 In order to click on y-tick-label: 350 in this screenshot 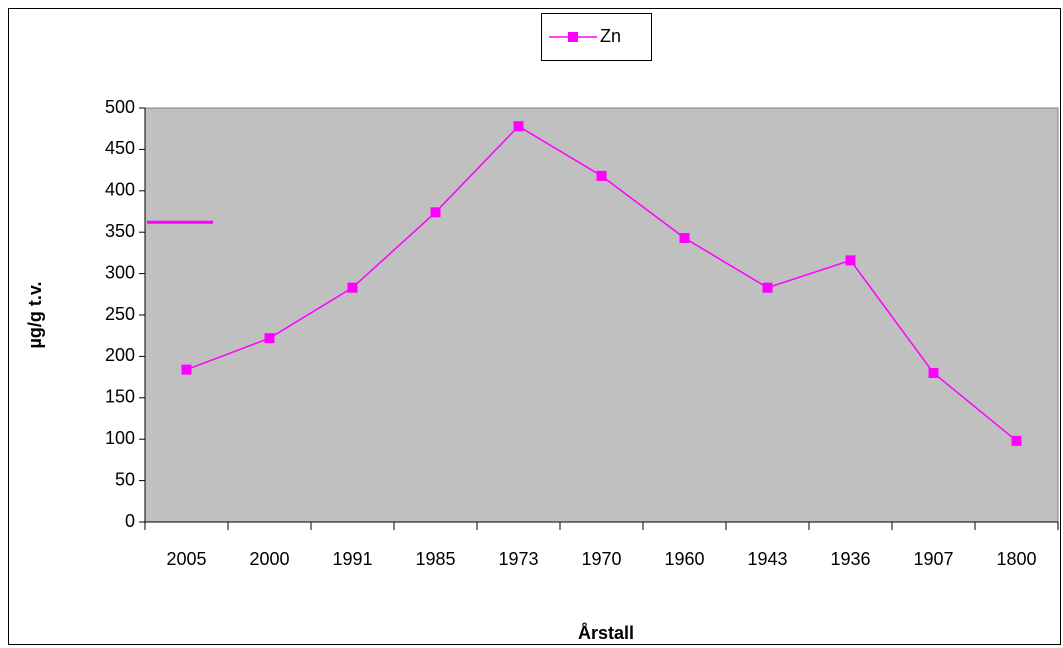, I will do `click(120, 231)`.